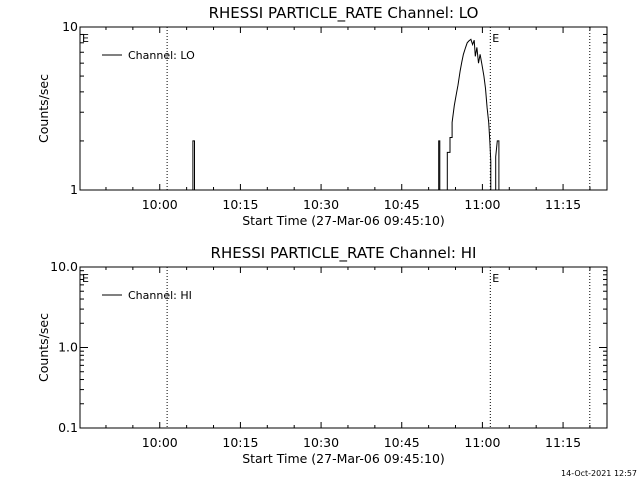  I want to click on y-tick-label: 1, so click(74, 189).